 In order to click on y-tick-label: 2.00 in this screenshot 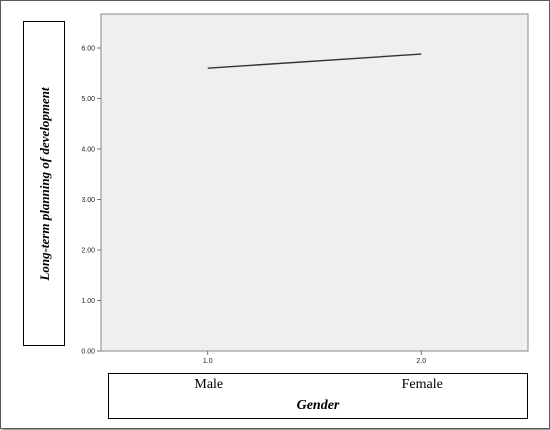, I will do `click(88, 251)`.